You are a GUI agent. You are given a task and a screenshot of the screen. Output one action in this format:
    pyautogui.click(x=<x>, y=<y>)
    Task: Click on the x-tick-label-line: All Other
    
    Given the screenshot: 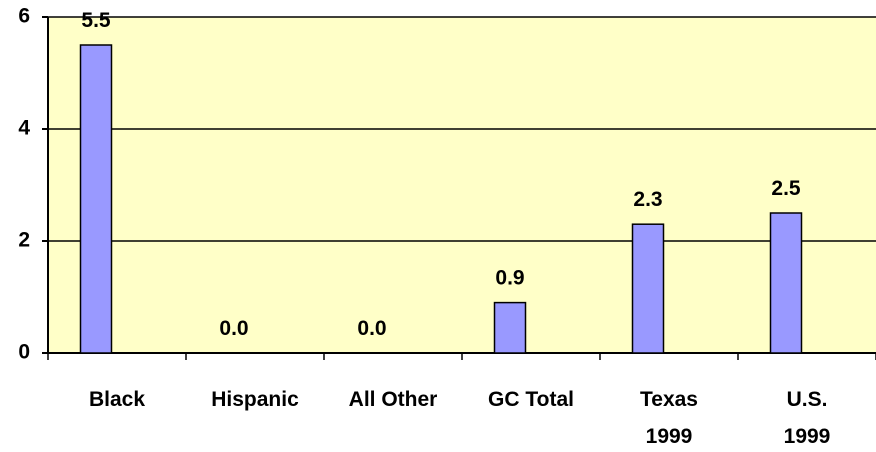 What is the action you would take?
    pyautogui.click(x=393, y=399)
    